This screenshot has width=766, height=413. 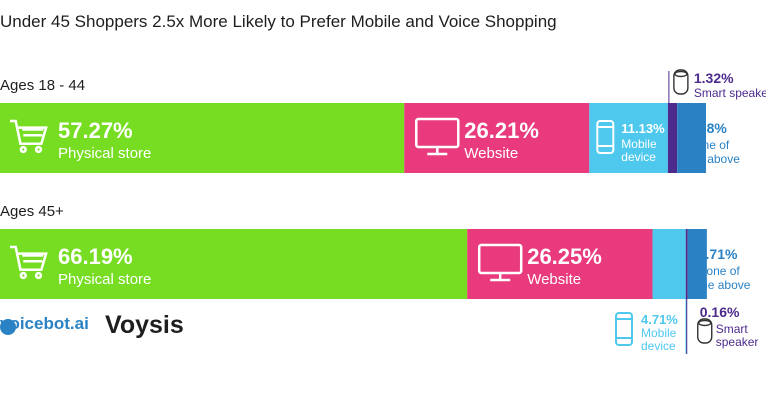 What do you see at coordinates (44, 323) in the screenshot?
I see `voicebot-logo: voicebot.ai` at bounding box center [44, 323].